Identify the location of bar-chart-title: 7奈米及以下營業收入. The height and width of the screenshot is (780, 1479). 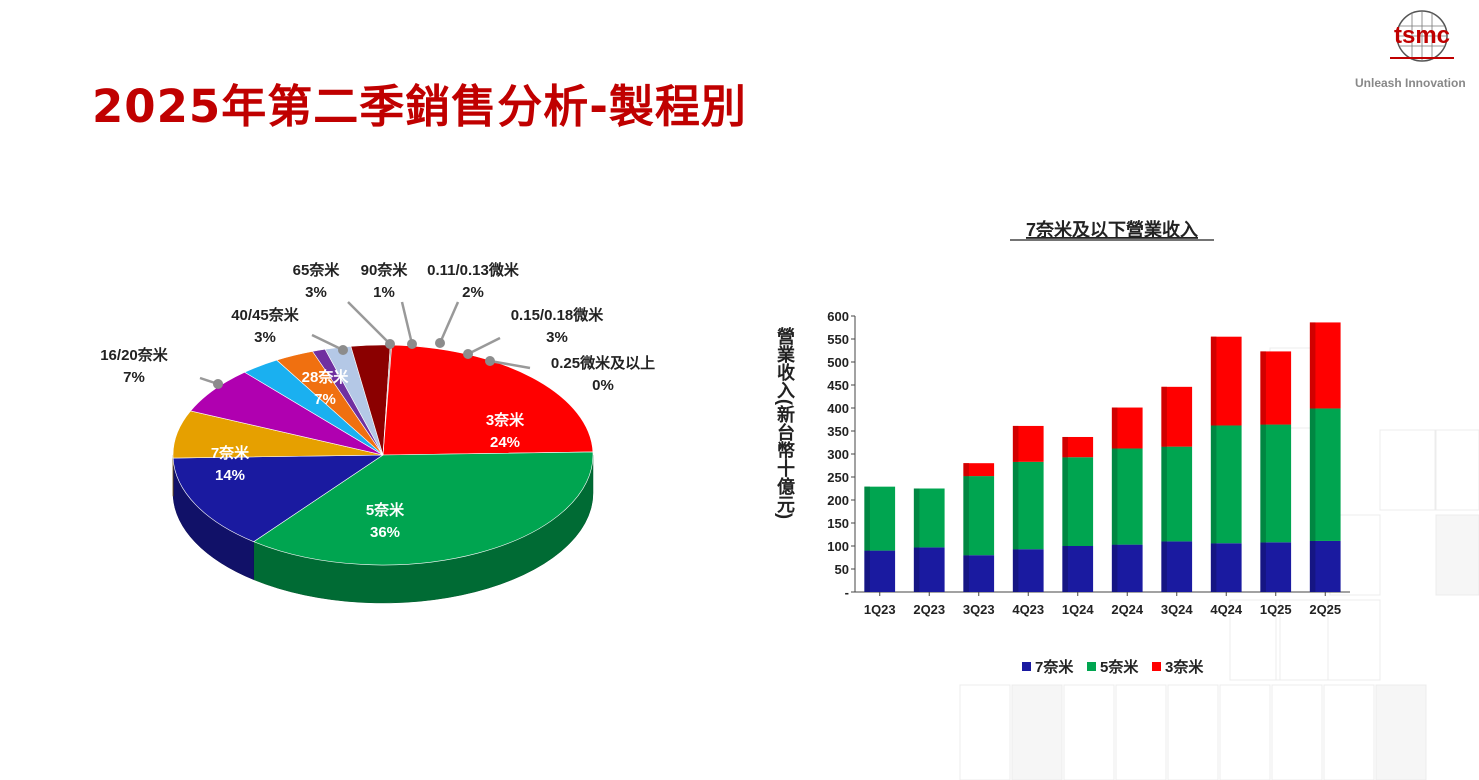
(1112, 229).